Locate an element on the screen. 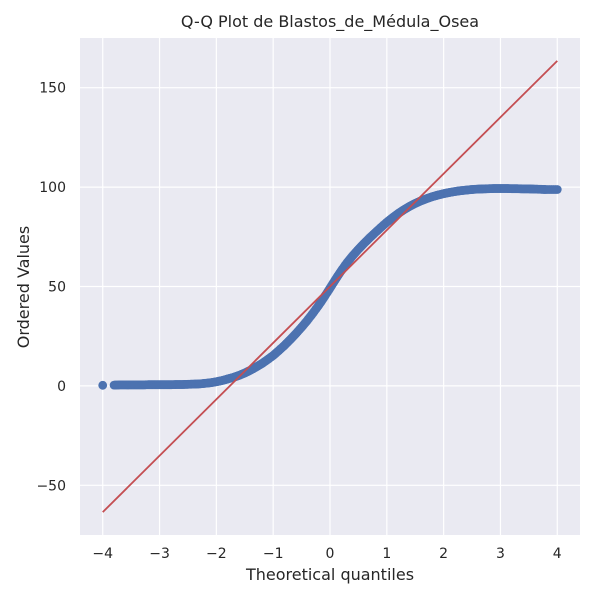 The height and width of the screenshot is (600, 600). x-tick-label: 2 is located at coordinates (443, 554).